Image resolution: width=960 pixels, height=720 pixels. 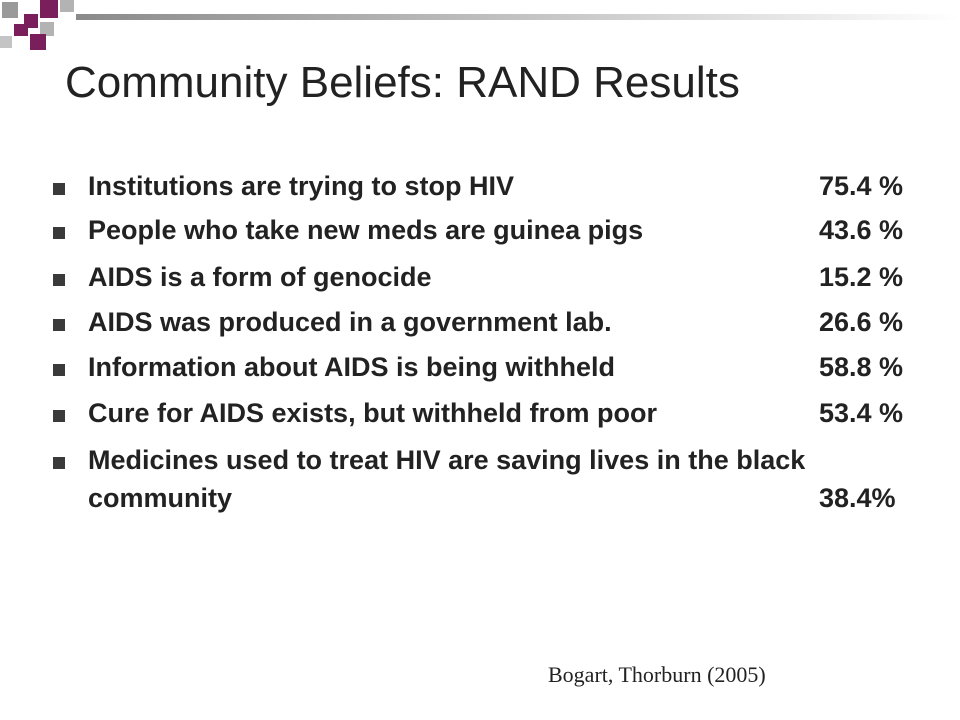 I want to click on citation: Bogart, Thorburn (2005), so click(x=657, y=674).